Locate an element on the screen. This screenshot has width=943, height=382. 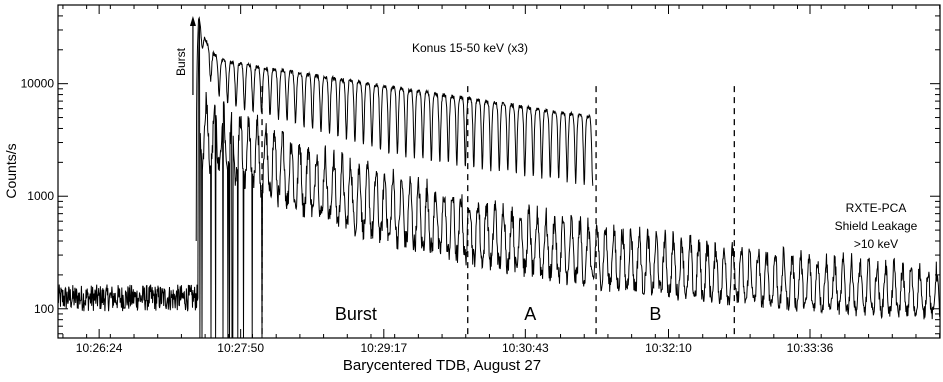
x-axis-title: Barycentered TDB, August 27 is located at coordinates (442, 365).